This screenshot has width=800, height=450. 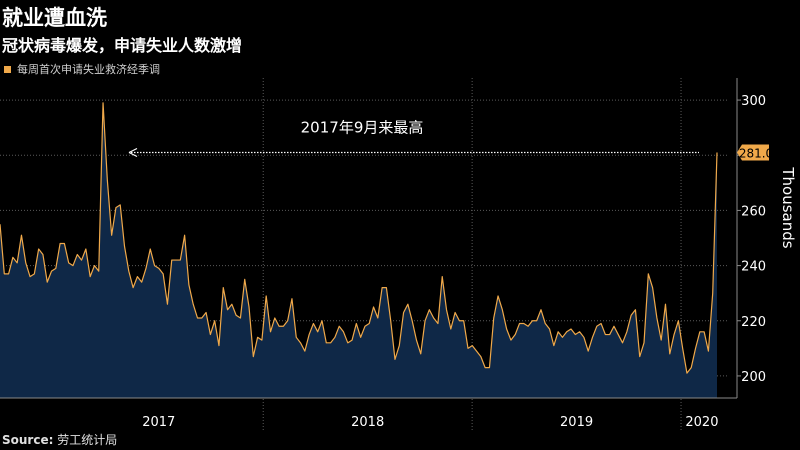 I want to click on x-tick-label: 2018, so click(x=367, y=422).